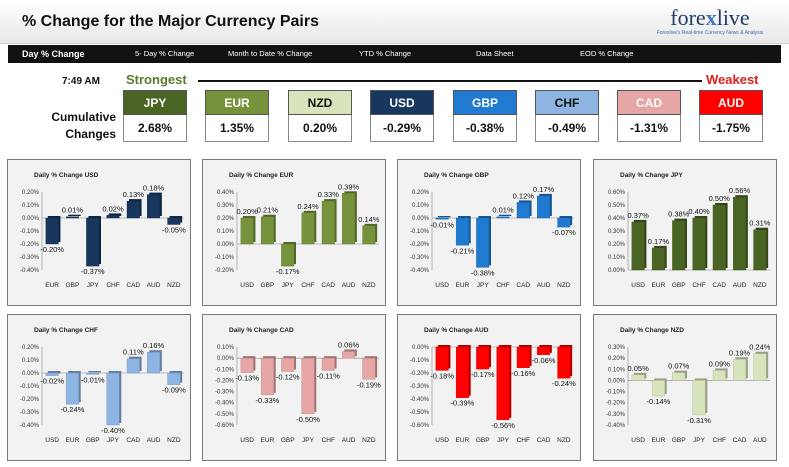 The width and height of the screenshot is (789, 467). Describe the element at coordinates (155, 102) in the screenshot. I see `currency-name: JPY` at that location.